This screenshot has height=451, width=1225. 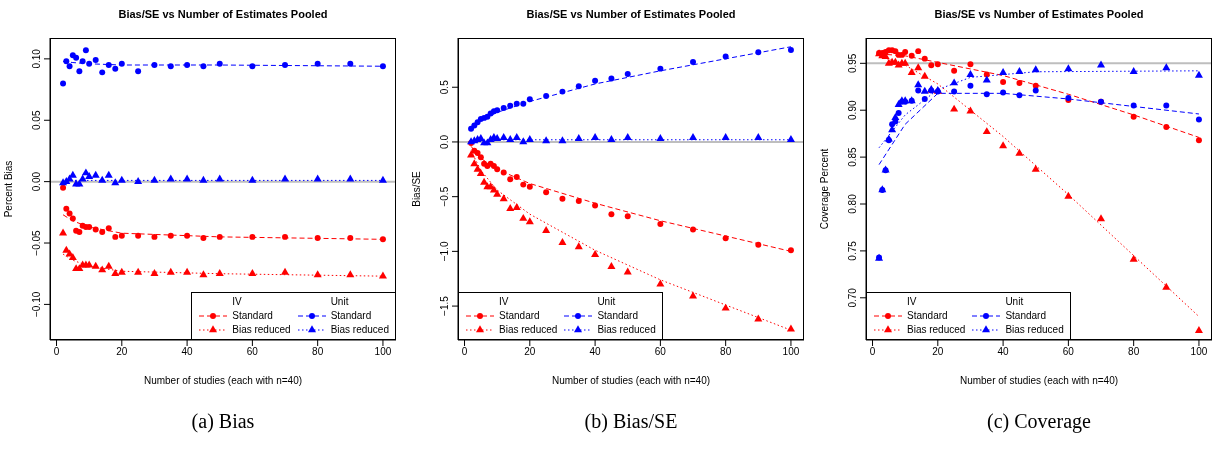 I want to click on y-axis-title: Coverage Percent, so click(x=824, y=189).